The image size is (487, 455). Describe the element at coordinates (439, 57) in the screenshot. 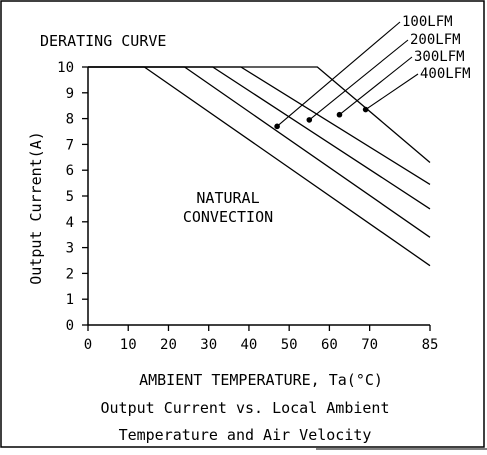

I see `series-label: 300LFM` at that location.